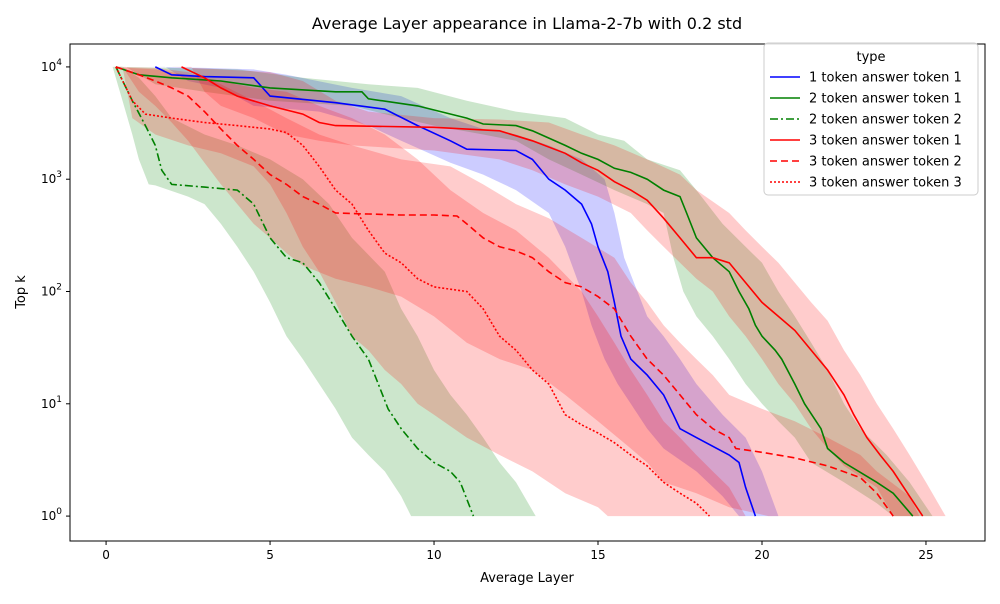  What do you see at coordinates (870, 57) in the screenshot?
I see `legend-title: type` at bounding box center [870, 57].